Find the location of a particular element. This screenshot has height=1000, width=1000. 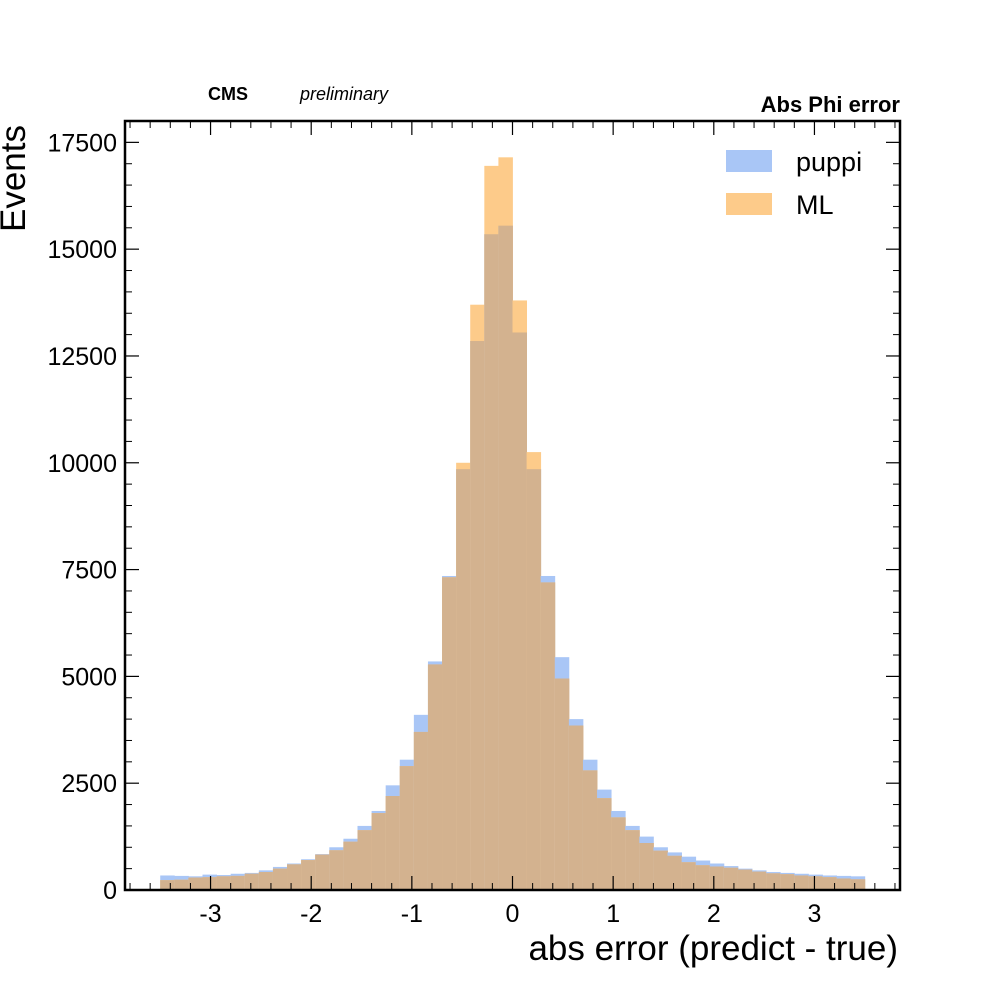

y-tick-label: 7500 is located at coordinates (89, 571).